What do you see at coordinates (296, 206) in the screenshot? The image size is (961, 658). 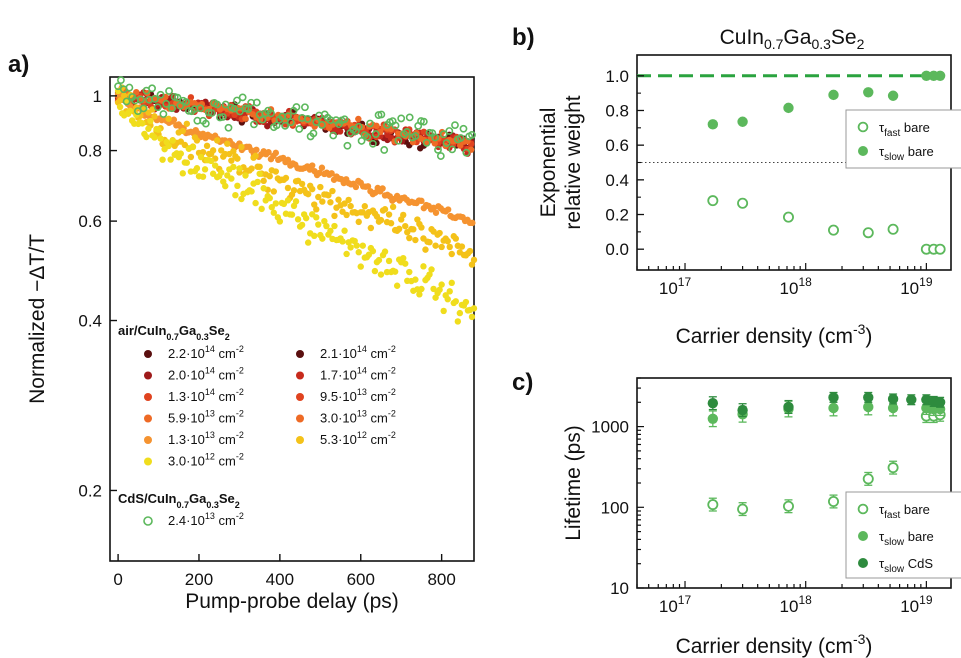 I see `series-yellow2` at bounding box center [296, 206].